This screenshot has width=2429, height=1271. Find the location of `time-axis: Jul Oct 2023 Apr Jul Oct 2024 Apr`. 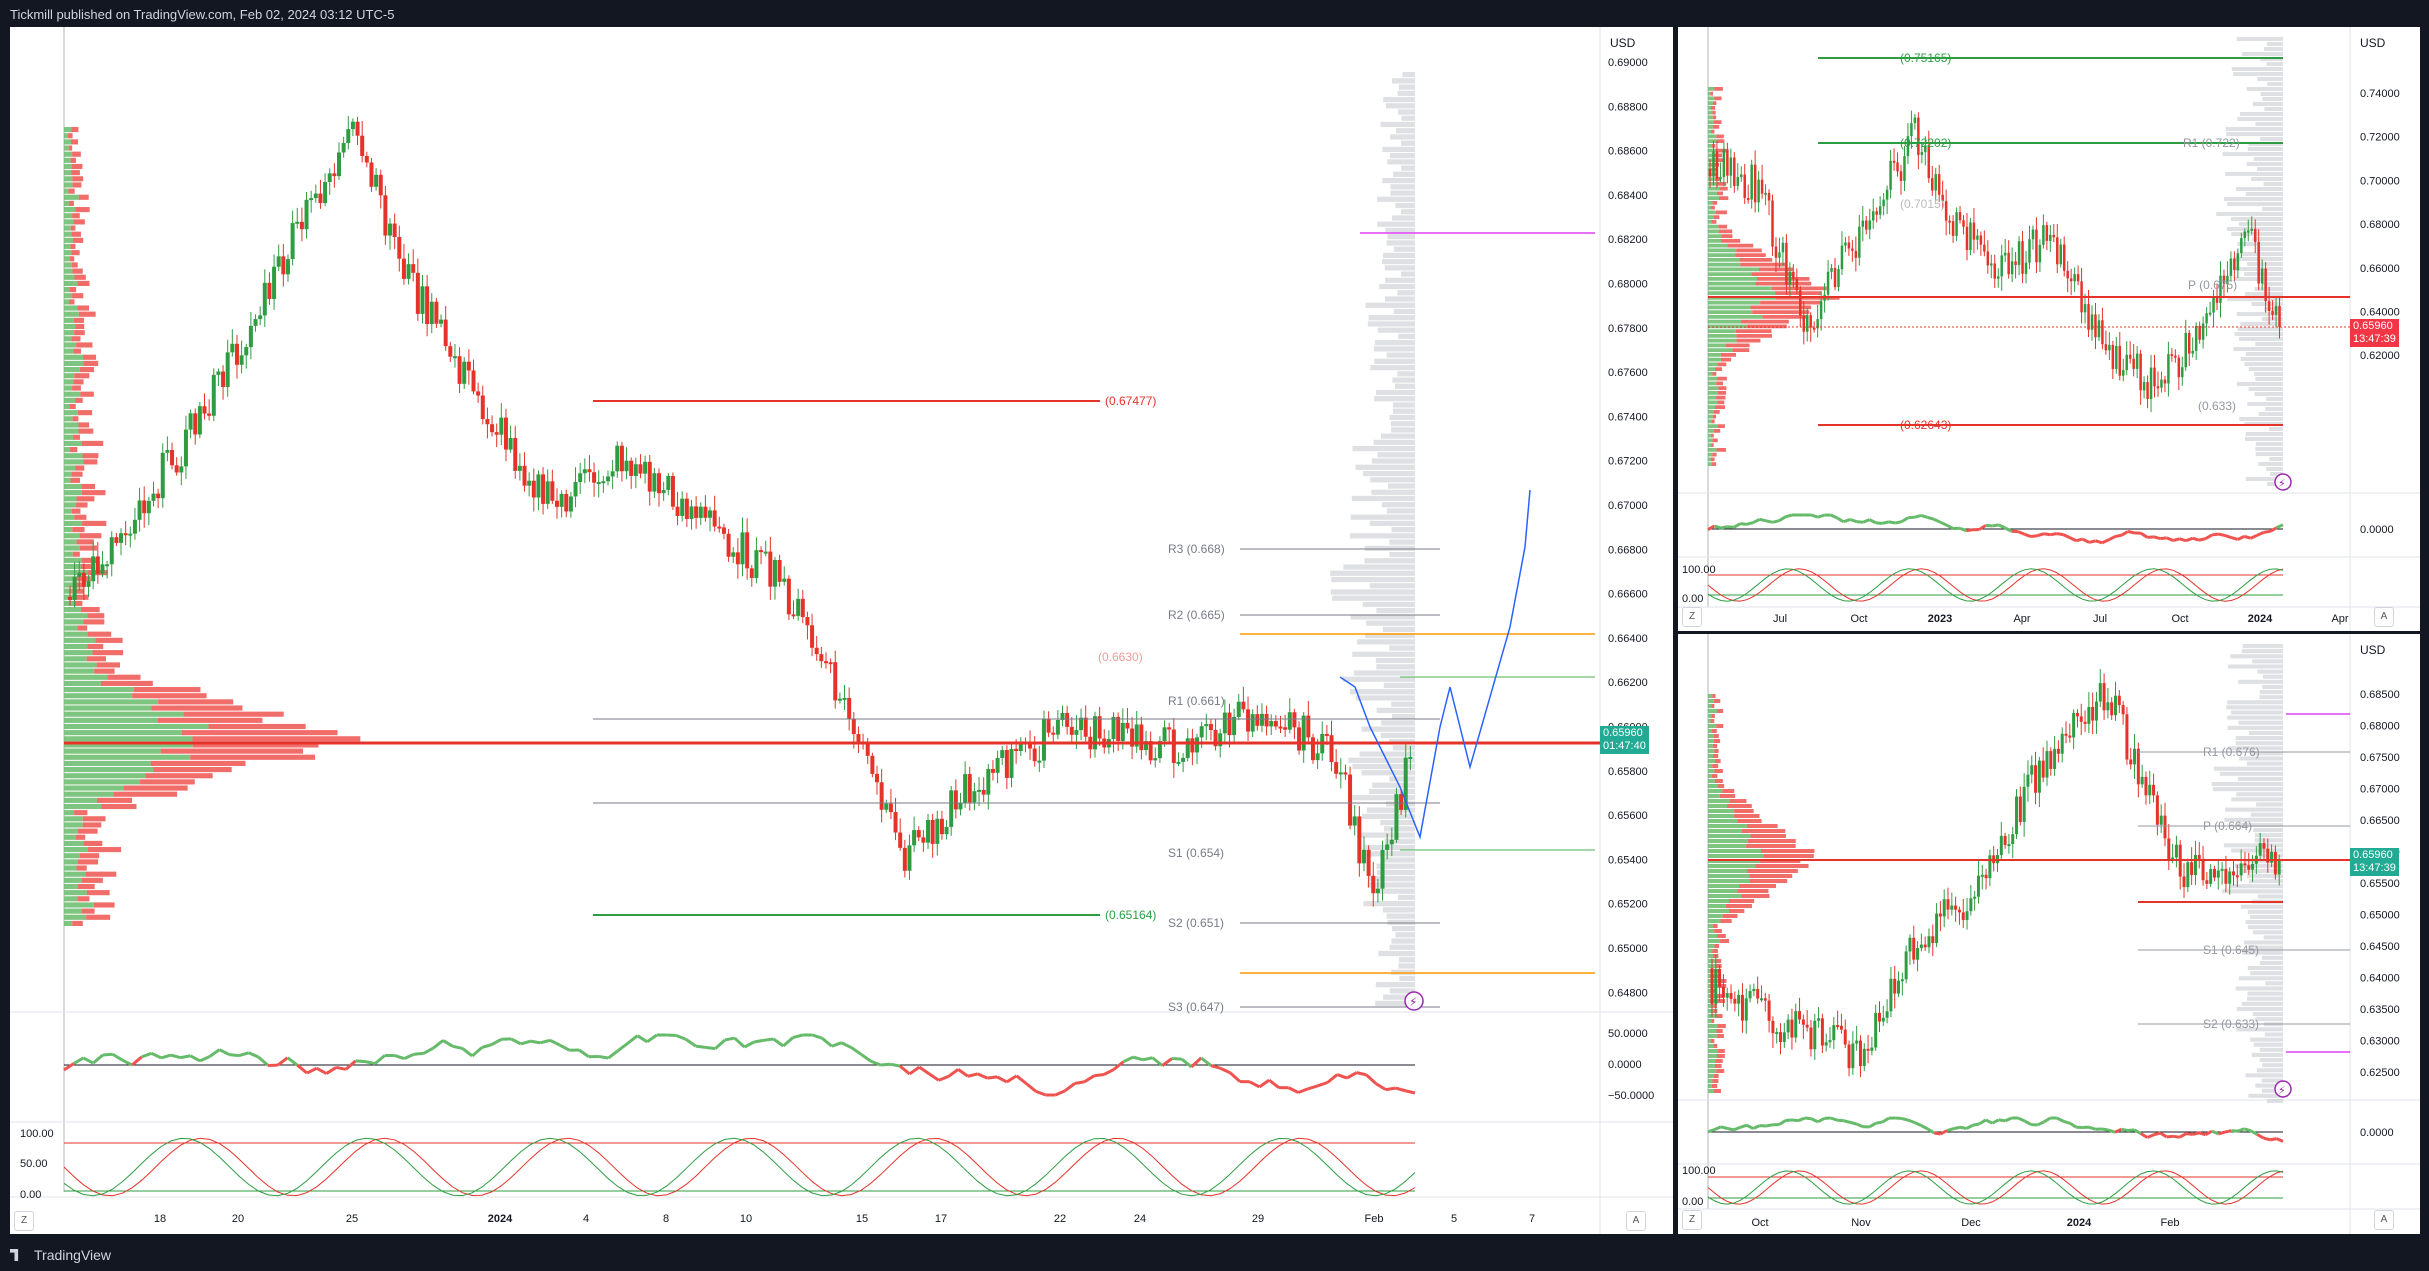

time-axis: Jul Oct 2023 Apr Jul Oct 2024 Apr is located at coordinates (2061, 619).